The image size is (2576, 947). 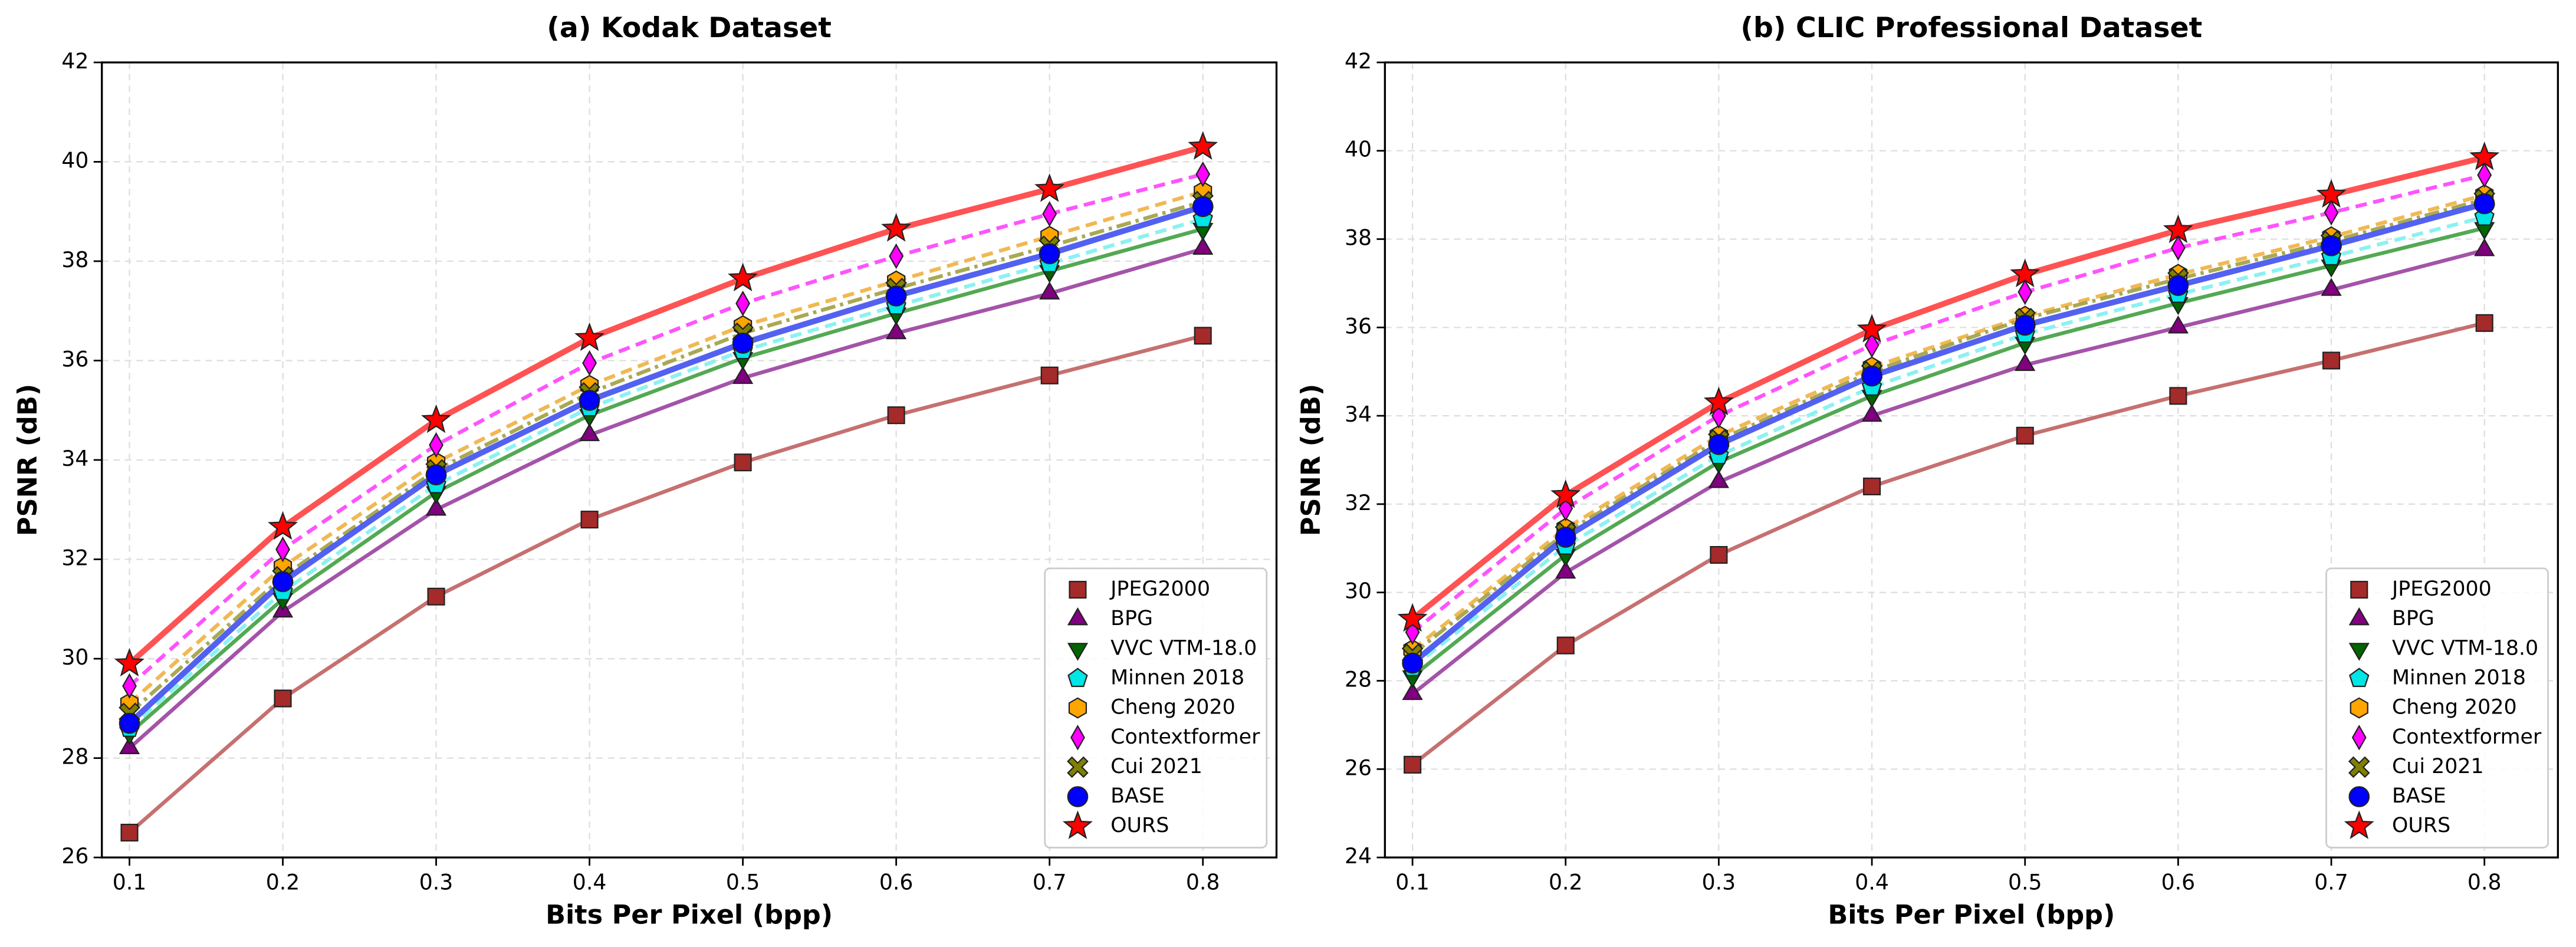 I want to click on y-tick-label: 28, so click(x=74, y=757).